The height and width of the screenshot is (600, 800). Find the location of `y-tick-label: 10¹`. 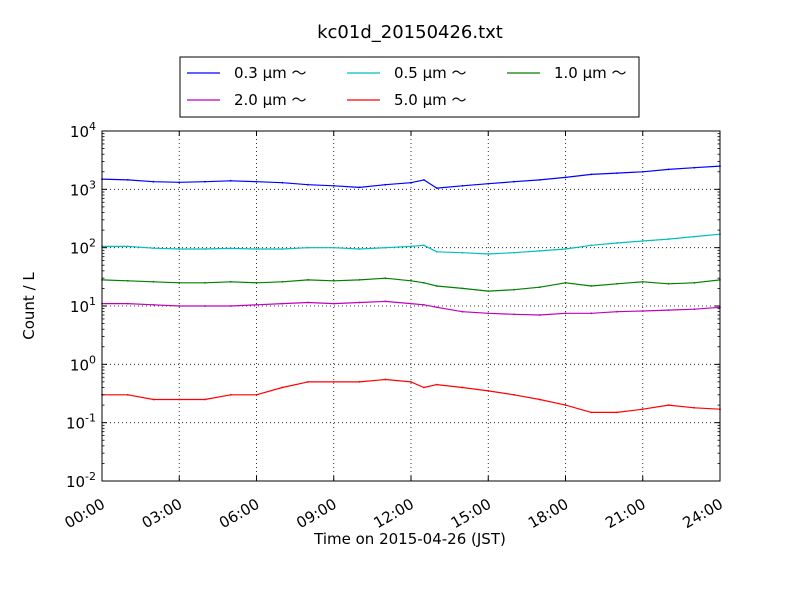

y-tick-label: 10¹ is located at coordinates (83, 305).